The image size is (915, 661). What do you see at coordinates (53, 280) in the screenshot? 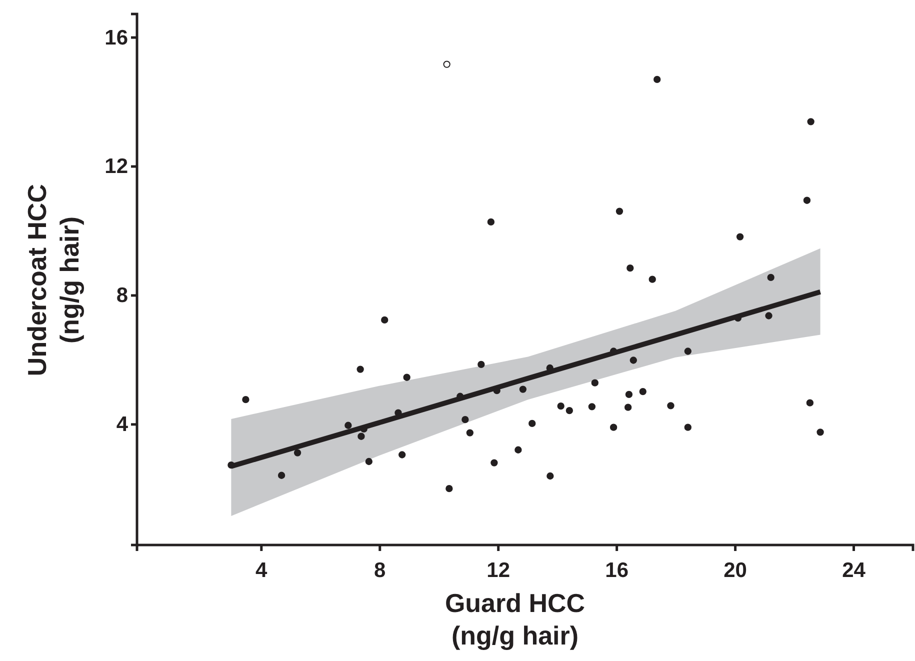
I see `y-axis-title: Undercoat HCC (ng/g hair)` at bounding box center [53, 280].